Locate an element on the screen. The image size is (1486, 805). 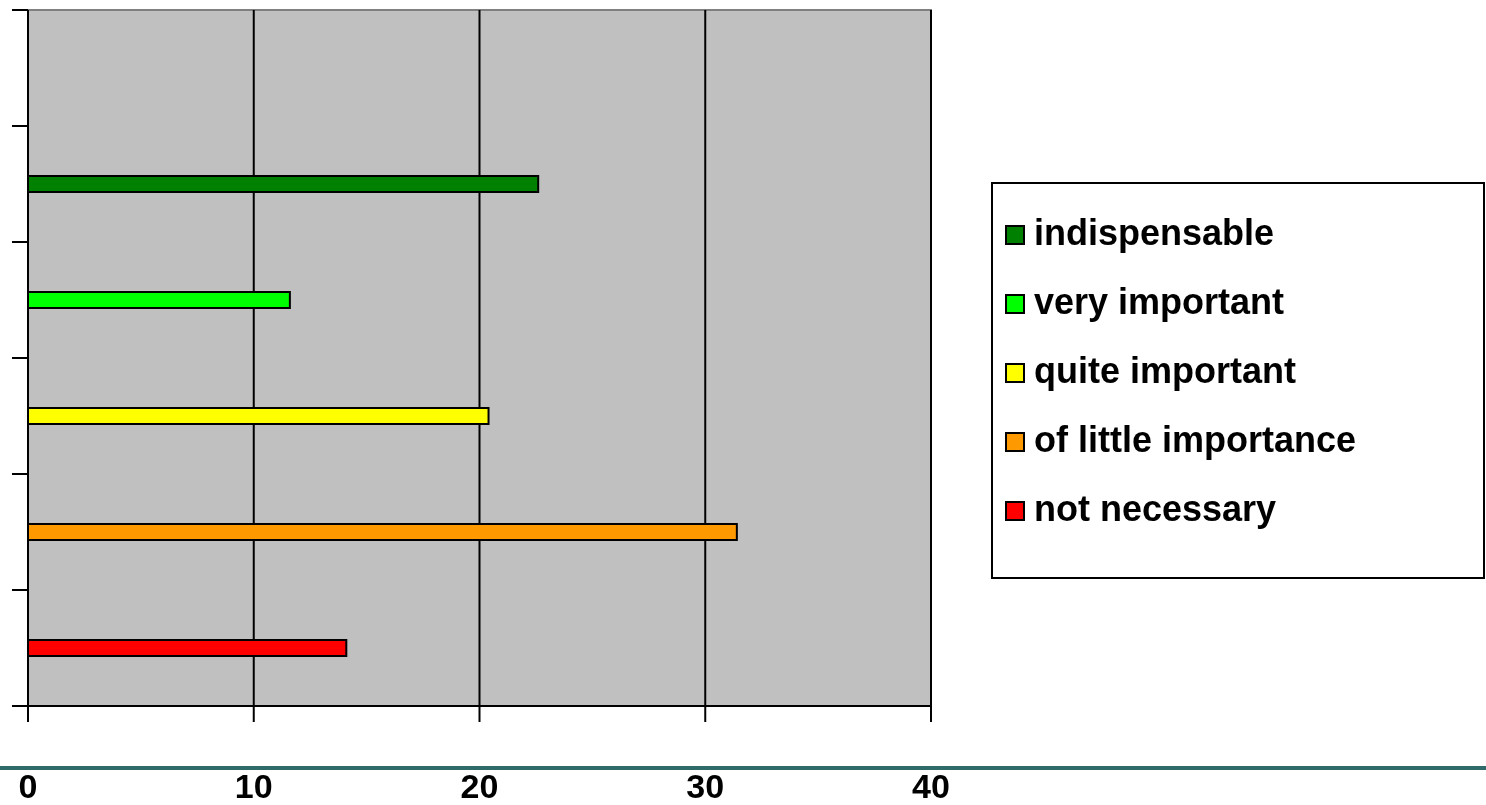
legend-label: not necessary is located at coordinates (1155, 508).